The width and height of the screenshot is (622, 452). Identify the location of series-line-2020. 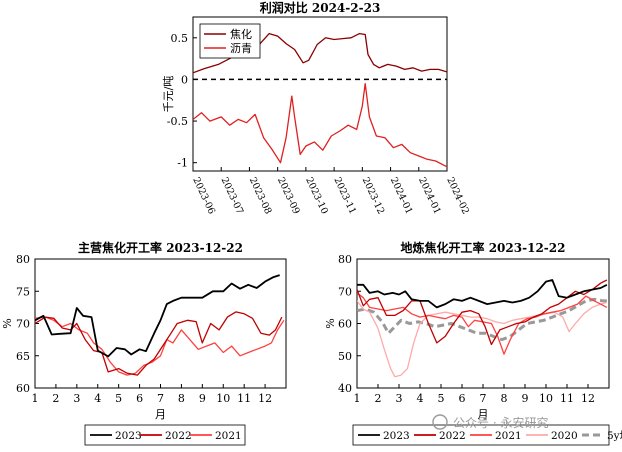
(482, 339).